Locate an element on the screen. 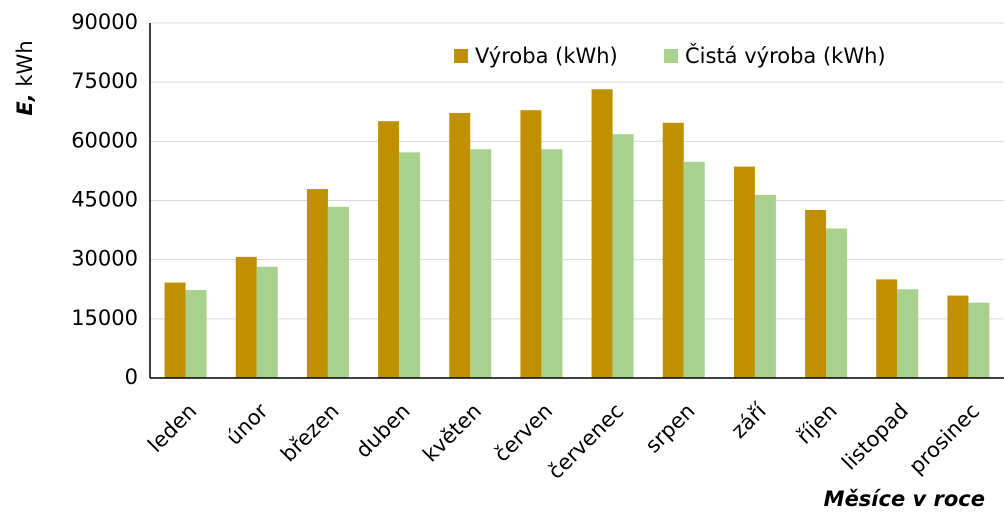 The height and width of the screenshot is (514, 1005). x-tick-label: únor is located at coordinates (247, 424).